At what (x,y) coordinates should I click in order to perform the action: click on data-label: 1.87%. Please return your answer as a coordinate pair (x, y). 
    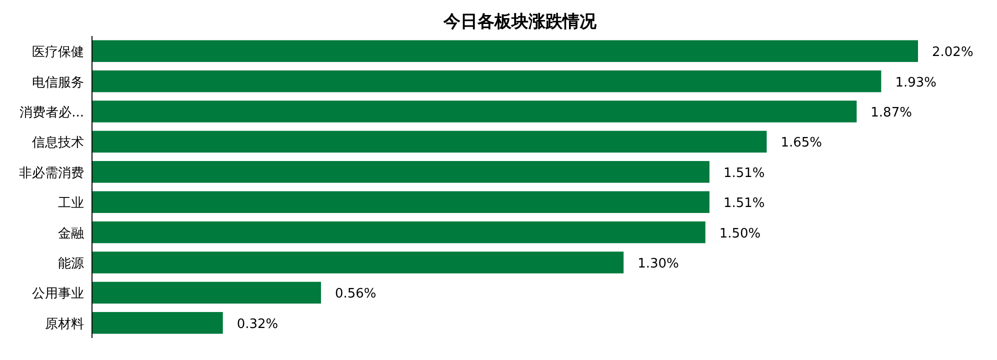
    Looking at the image, I should click on (891, 113).